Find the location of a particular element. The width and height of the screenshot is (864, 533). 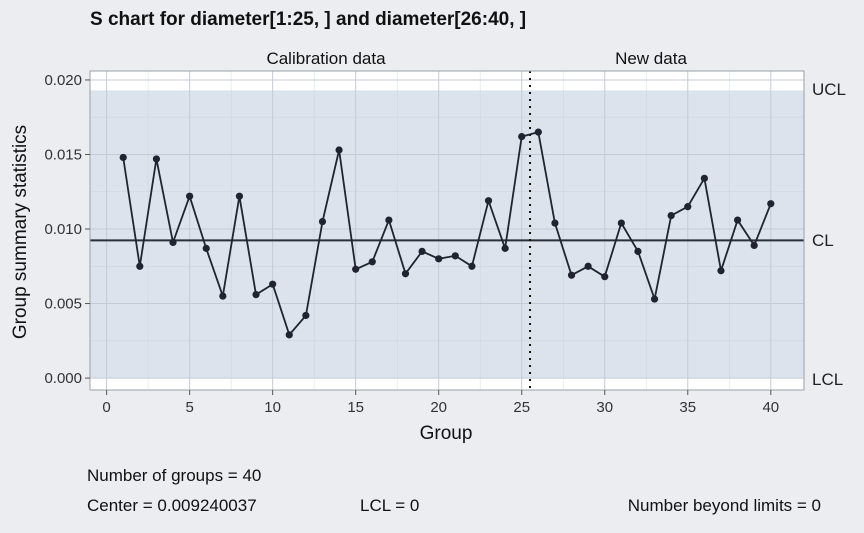

y-tick-label: 0.010 is located at coordinates (63, 229).